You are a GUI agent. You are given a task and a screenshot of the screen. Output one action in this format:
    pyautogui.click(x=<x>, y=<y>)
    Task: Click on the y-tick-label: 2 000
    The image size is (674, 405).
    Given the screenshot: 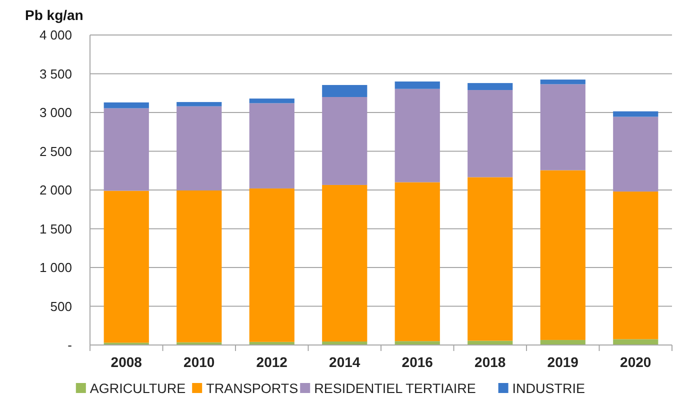 What is the action you would take?
    pyautogui.click(x=55, y=190)
    